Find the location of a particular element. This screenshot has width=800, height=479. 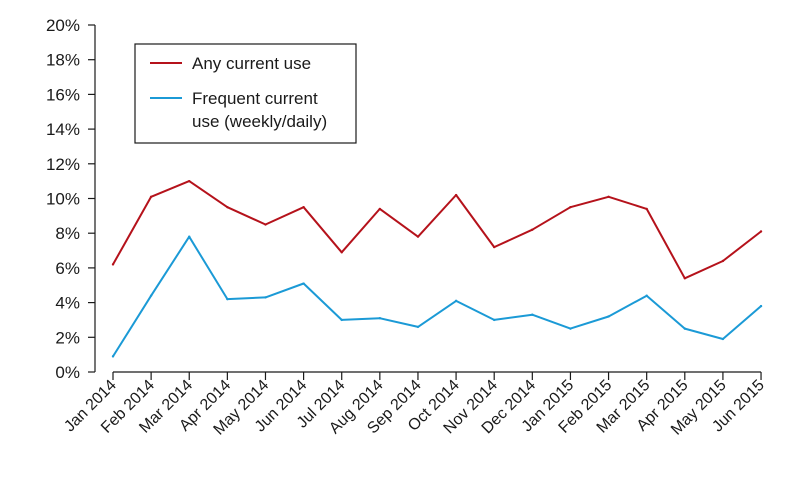

y-tick-label: 18% is located at coordinates (63, 60).